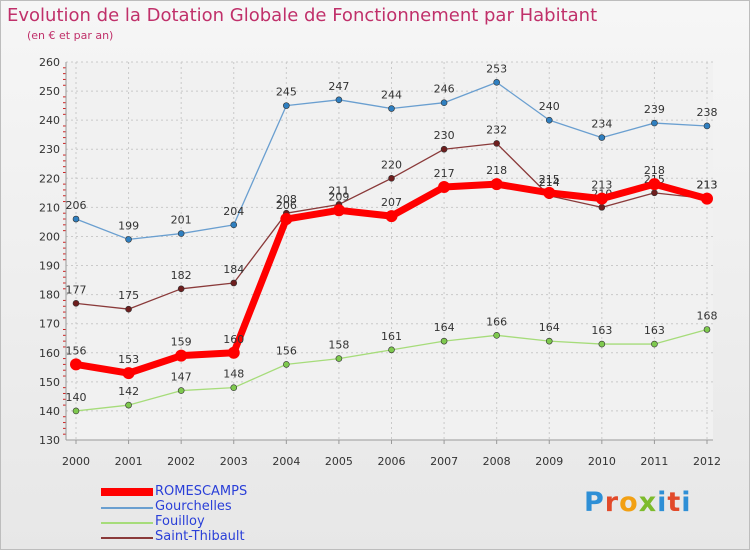 Image resolution: width=750 pixels, height=550 pixels. Describe the element at coordinates (497, 461) in the screenshot. I see `x-tick-label: 2008` at that location.